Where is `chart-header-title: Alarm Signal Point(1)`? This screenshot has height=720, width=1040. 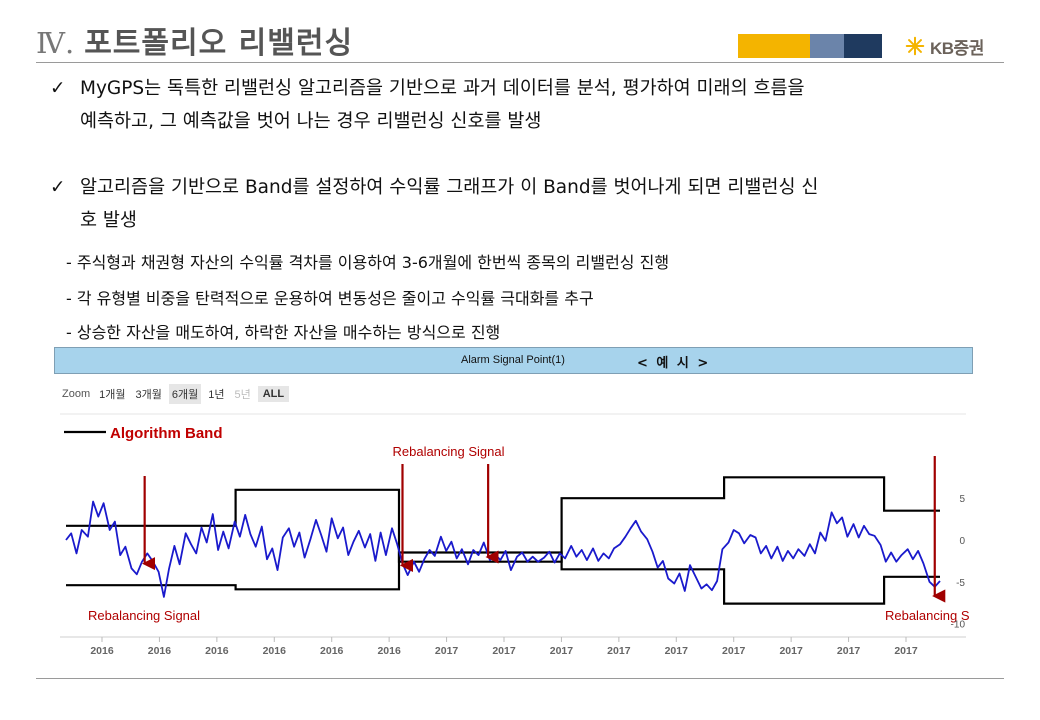
chart-header-title: Alarm Signal Point(1) is located at coordinates (513, 360).